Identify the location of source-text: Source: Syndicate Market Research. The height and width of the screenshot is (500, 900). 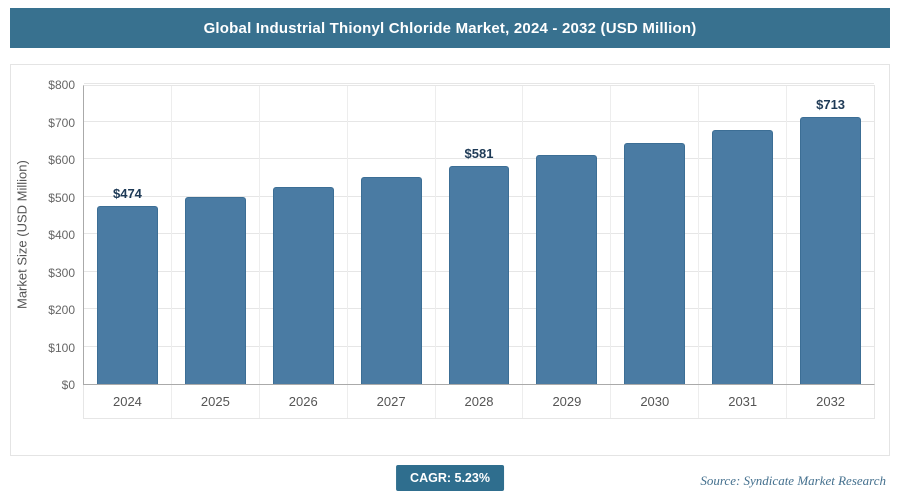
(793, 480).